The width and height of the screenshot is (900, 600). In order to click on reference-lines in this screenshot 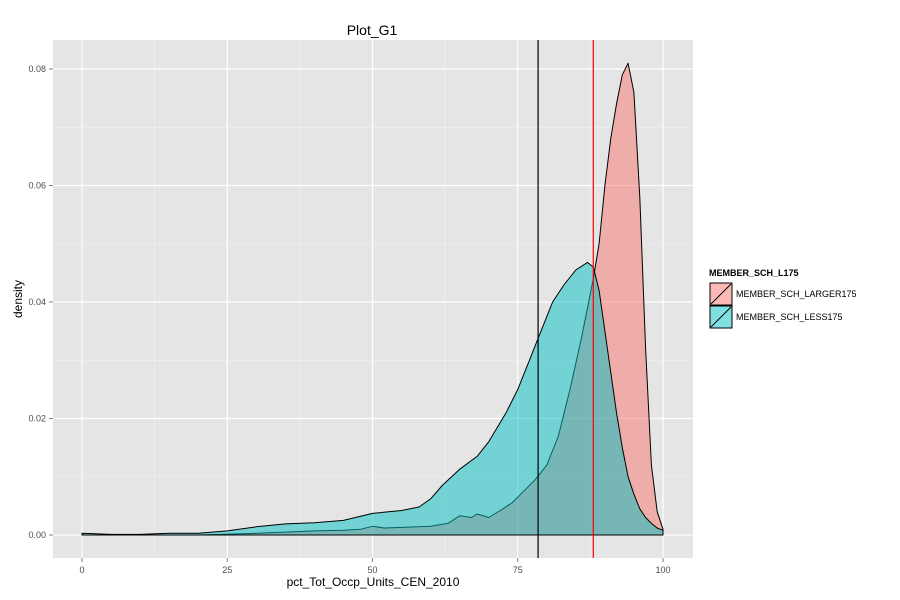, I will do `click(565, 299)`.